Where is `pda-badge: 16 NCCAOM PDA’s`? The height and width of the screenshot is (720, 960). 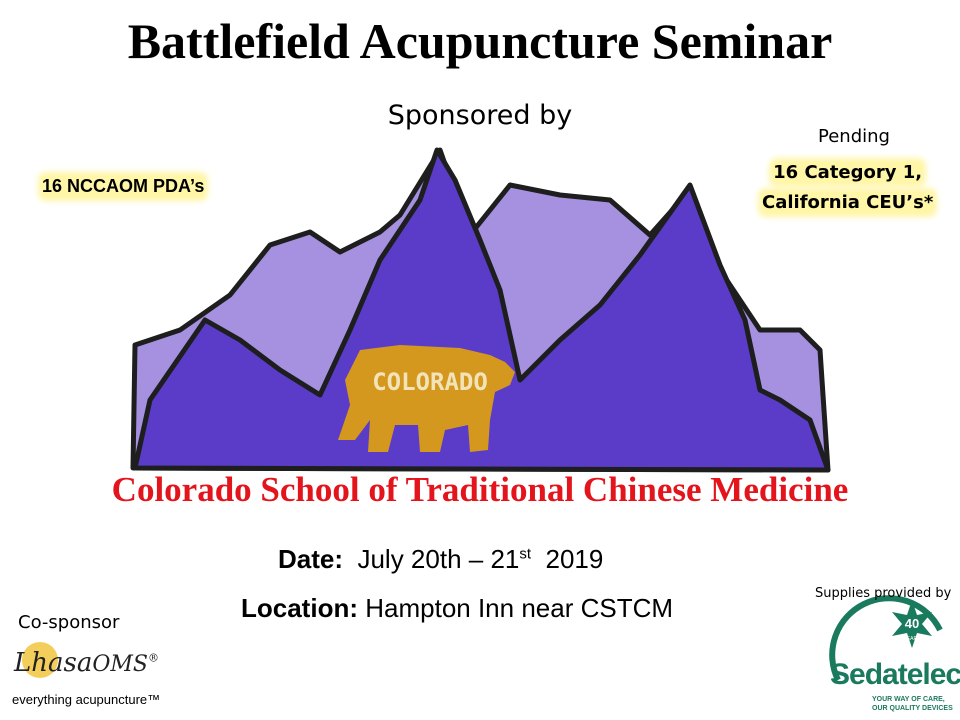
pda-badge: 16 NCCAOM PDA’s is located at coordinates (123, 186).